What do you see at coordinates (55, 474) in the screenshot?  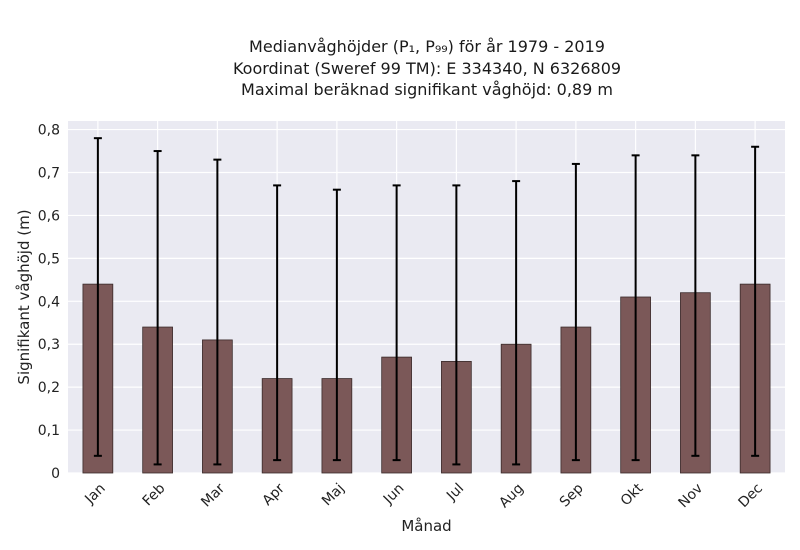 I see `y-tick-label: 0` at bounding box center [55, 474].